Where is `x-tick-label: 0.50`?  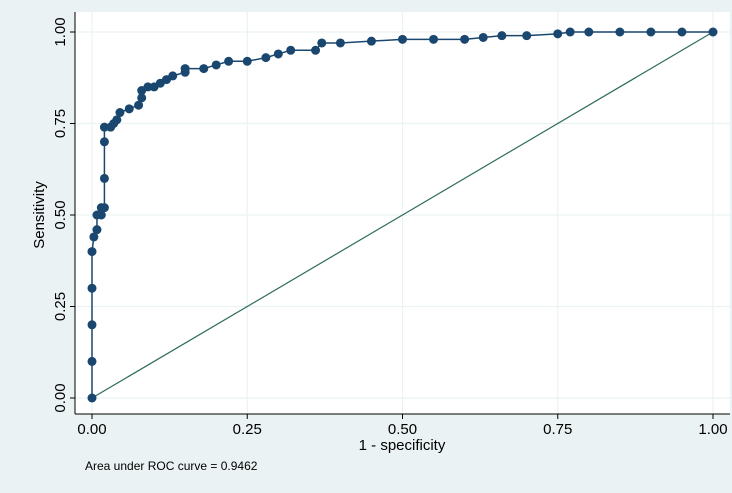
x-tick-label: 0.50 is located at coordinates (402, 429).